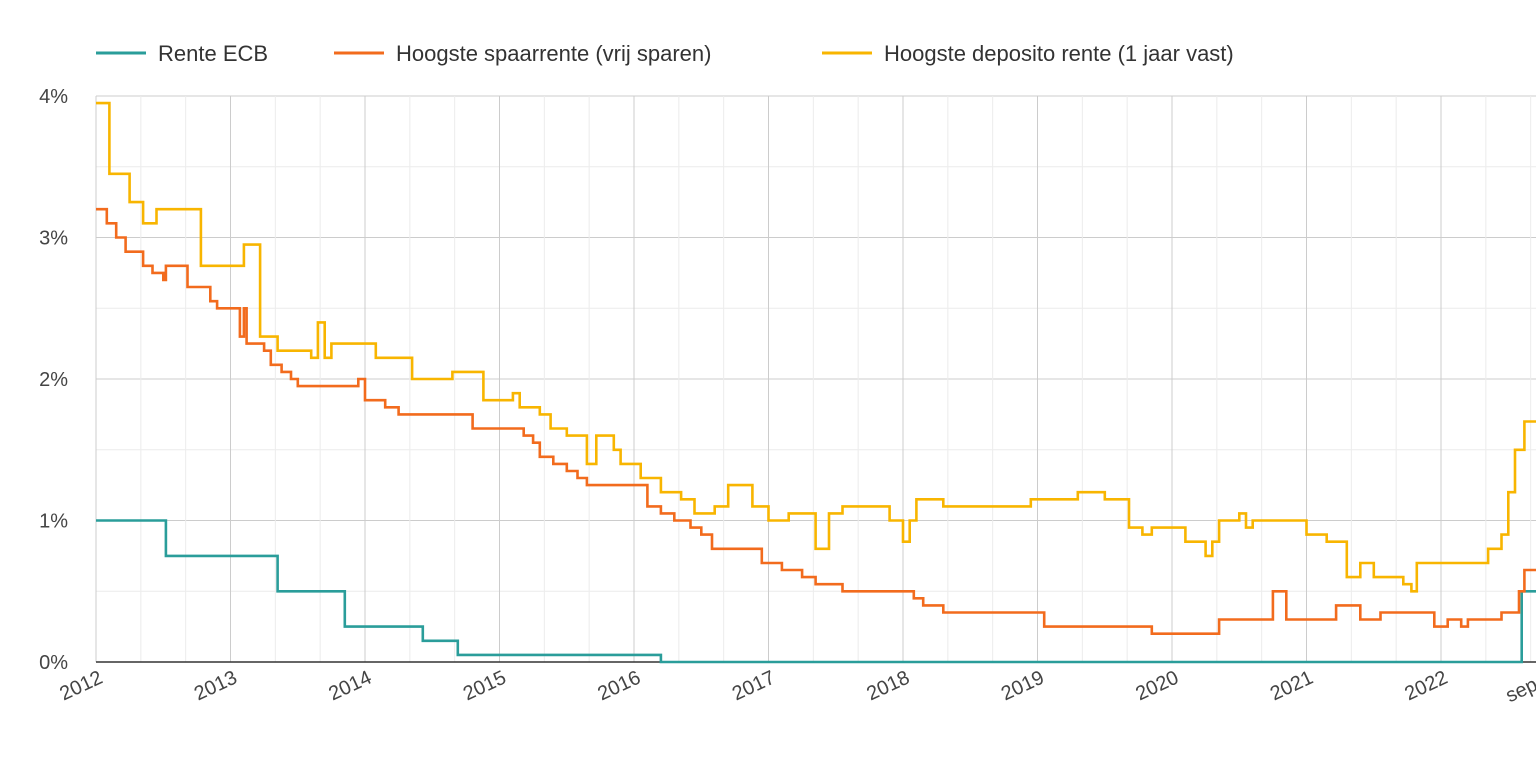 The width and height of the screenshot is (1536, 759). What do you see at coordinates (619, 686) in the screenshot?
I see `x-tick-label: 2016` at bounding box center [619, 686].